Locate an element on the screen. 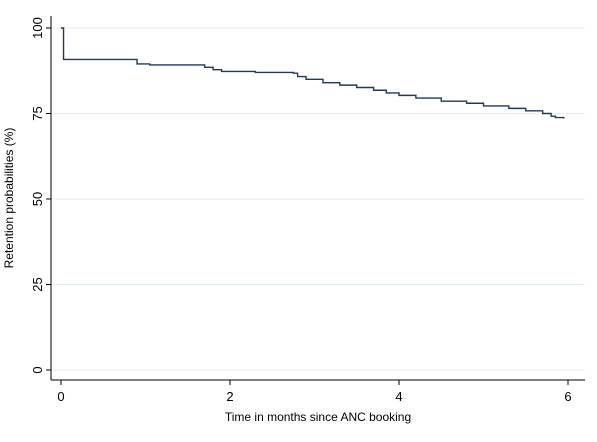  y-tick-label: 100 is located at coordinates (37, 28).